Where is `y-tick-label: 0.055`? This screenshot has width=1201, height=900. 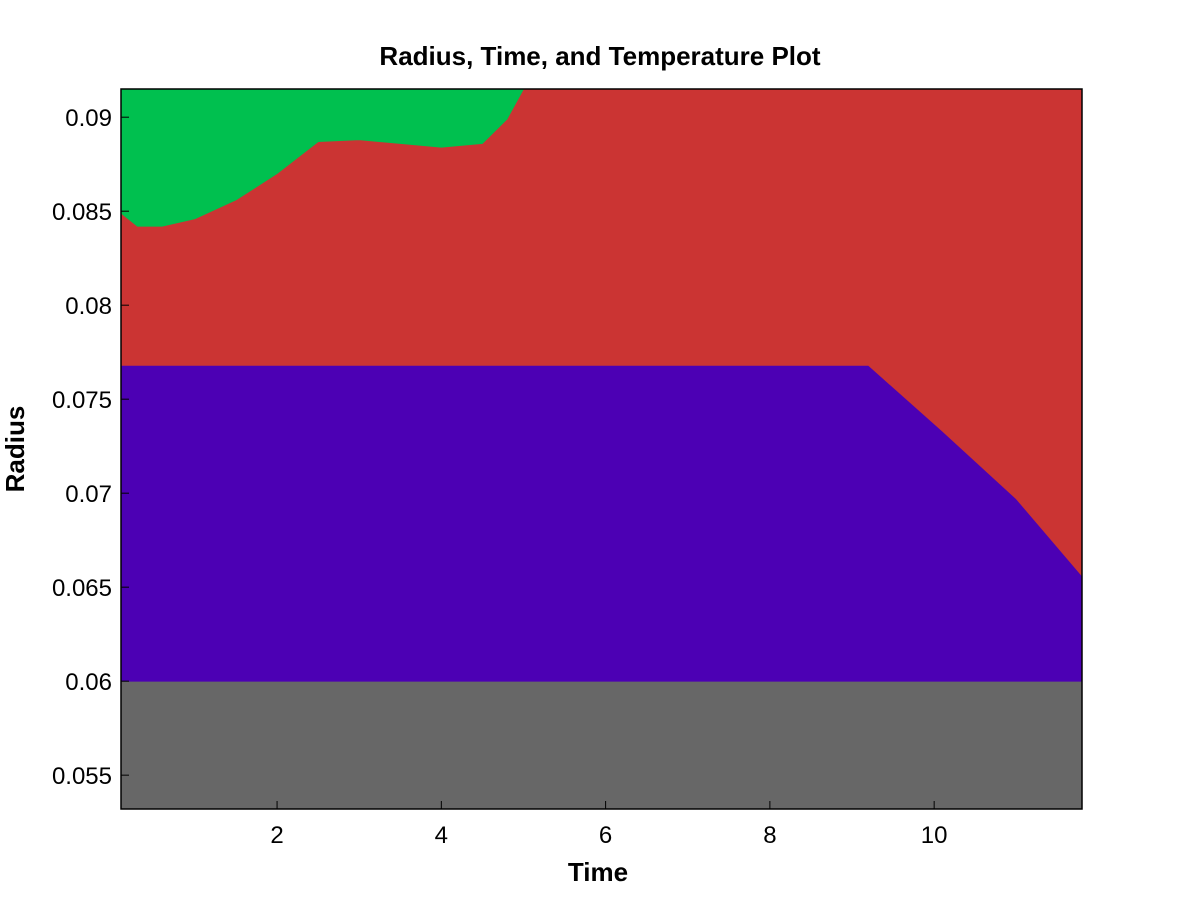
y-tick-label: 0.055 is located at coordinates (82, 776).